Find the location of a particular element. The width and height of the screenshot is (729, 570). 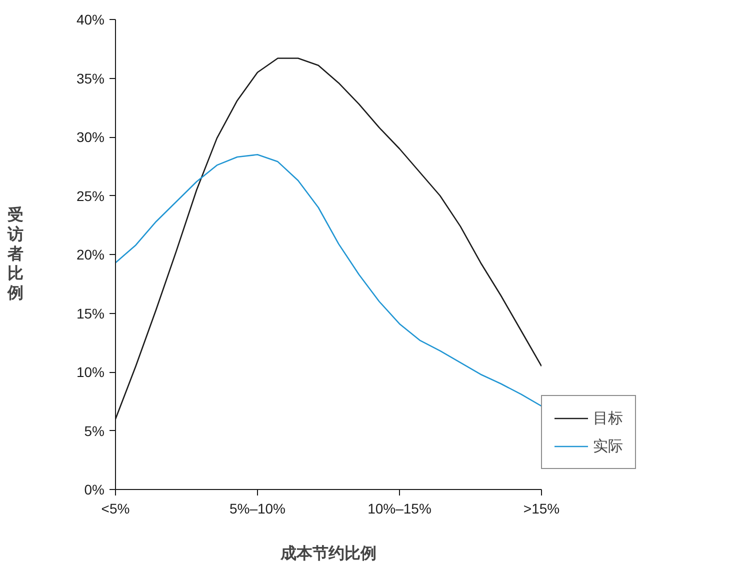

x-tick-label: 5%–10% is located at coordinates (257, 508).